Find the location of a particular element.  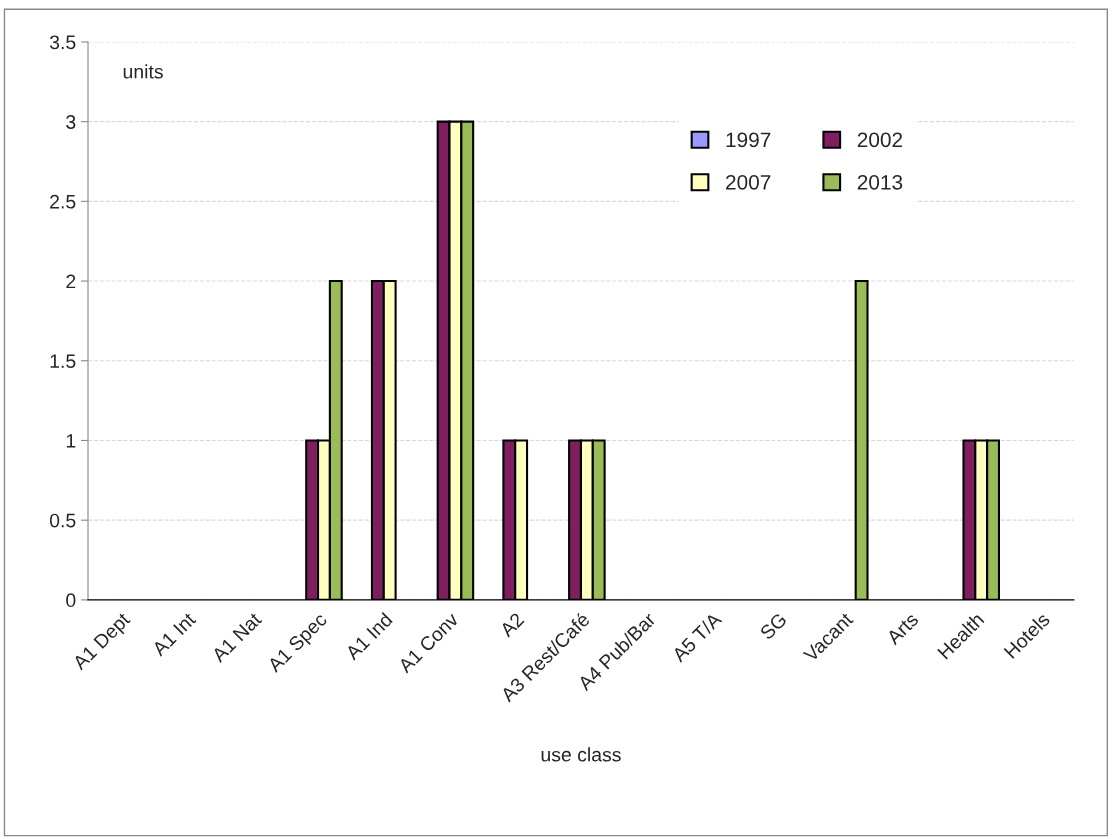

y-tick-label: 1 is located at coordinates (71, 441).